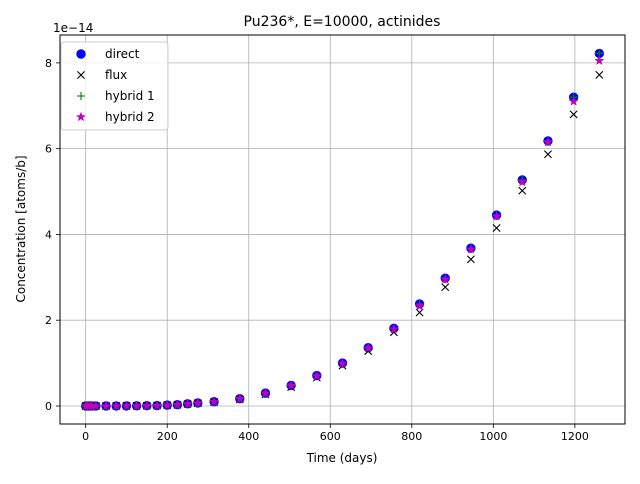  What do you see at coordinates (81, 85) in the screenshot?
I see `legend-markers` at bounding box center [81, 85].